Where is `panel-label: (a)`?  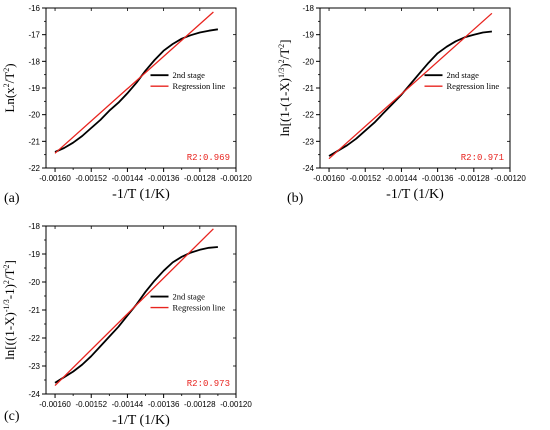 panel-label: (a) is located at coordinates (12, 198).